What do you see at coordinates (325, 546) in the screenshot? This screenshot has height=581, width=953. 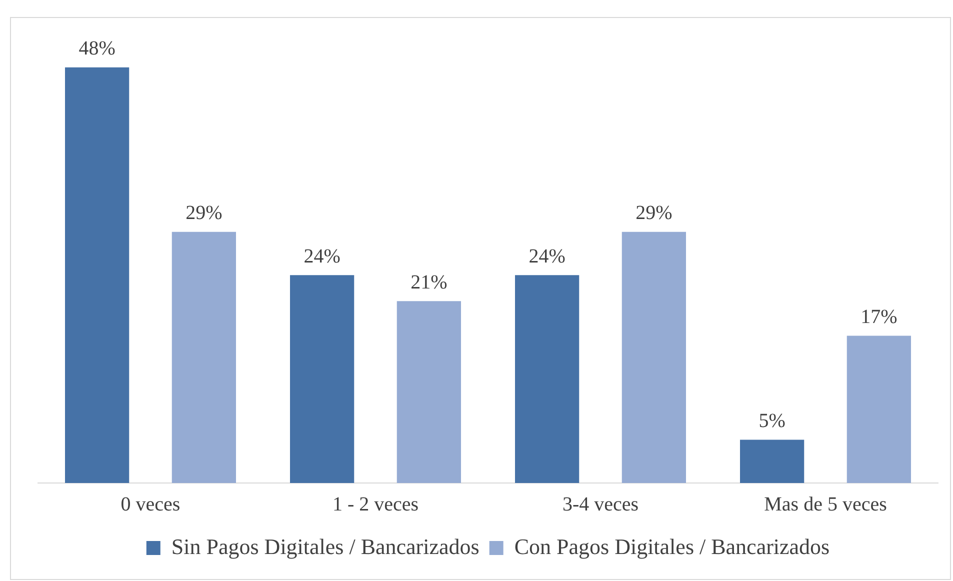 I see `legend-label: Sin Pagos Digitales / Bancarizados` at bounding box center [325, 546].